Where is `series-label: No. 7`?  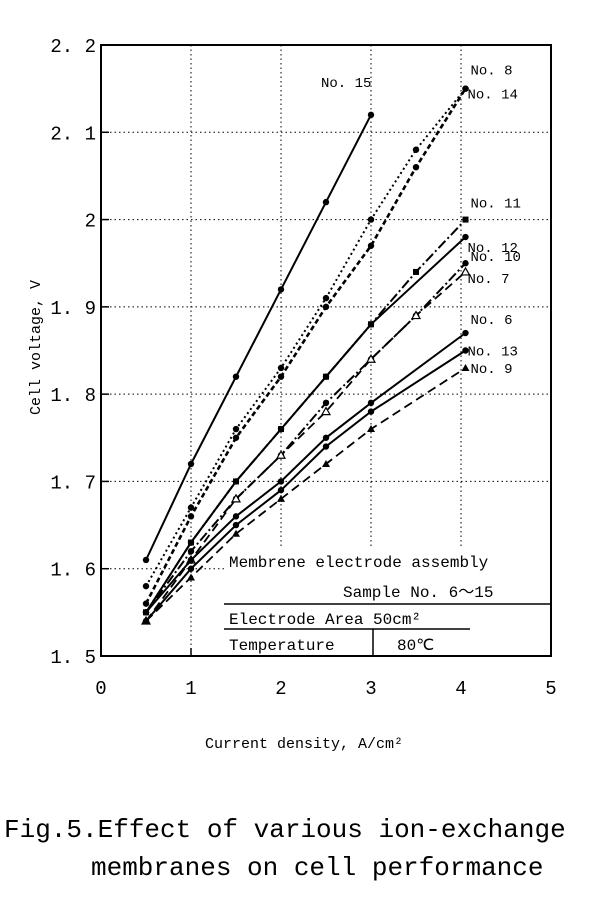
series-label: No. 7 is located at coordinates (489, 280).